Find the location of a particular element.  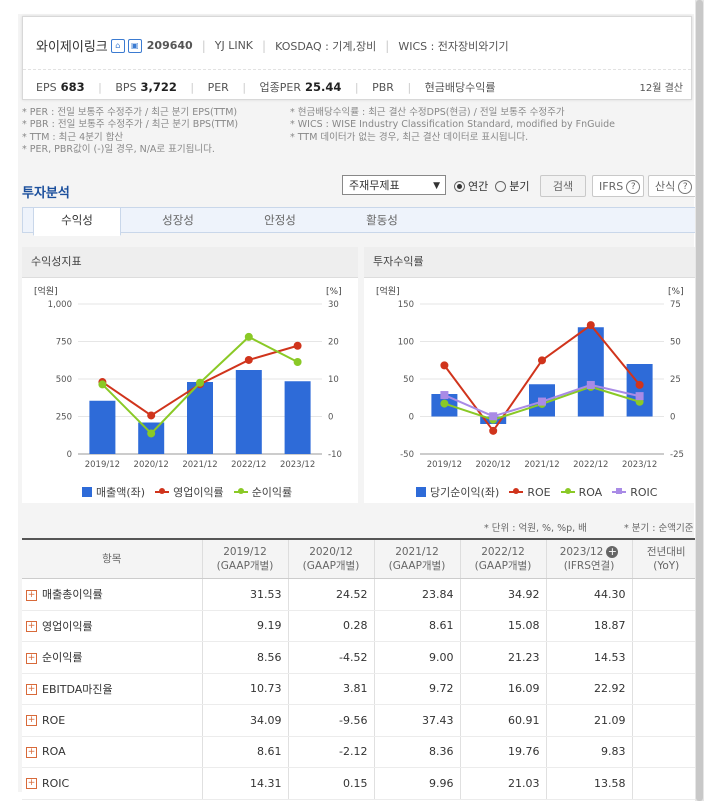

table-cell: 14.53 is located at coordinates (588, 657).